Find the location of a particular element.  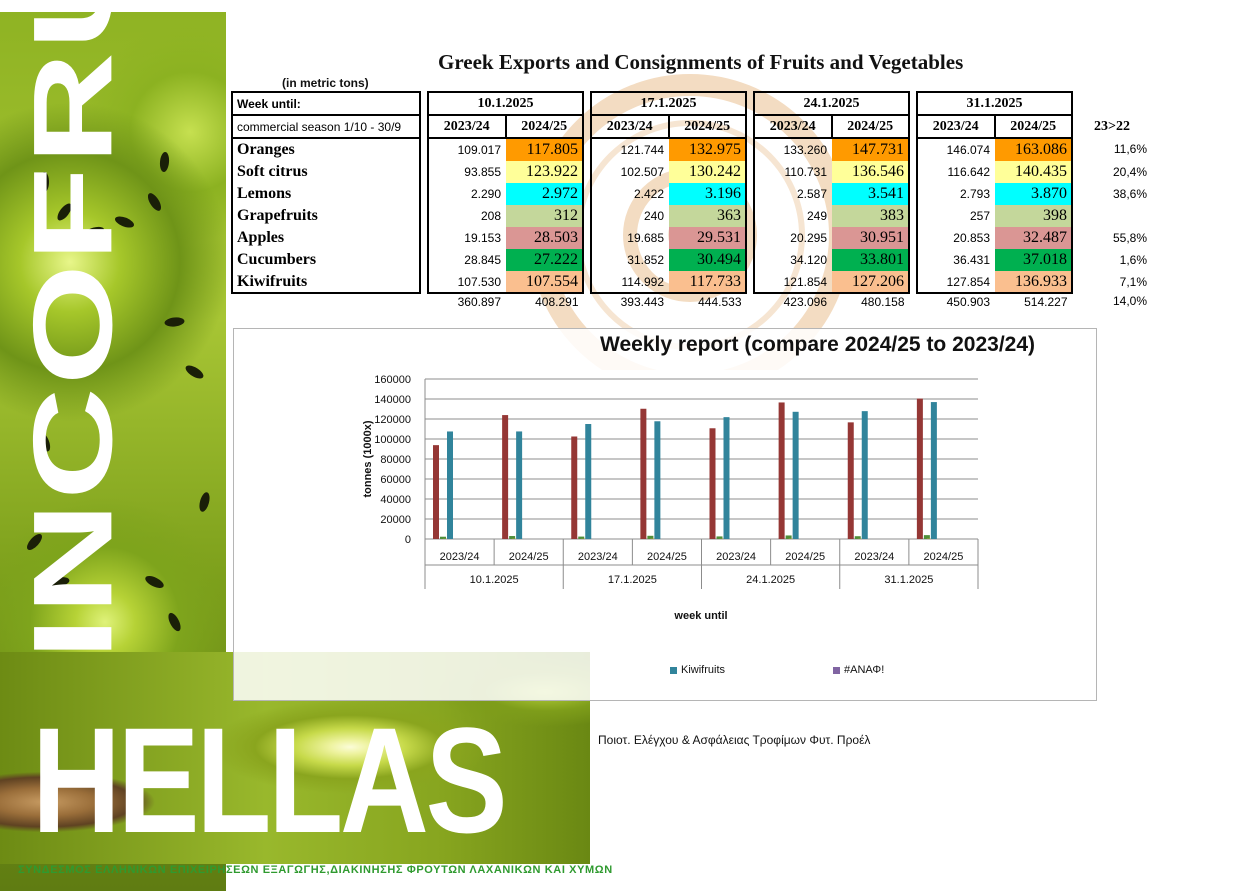

value-2023-24: 20.853 is located at coordinates (955, 237).